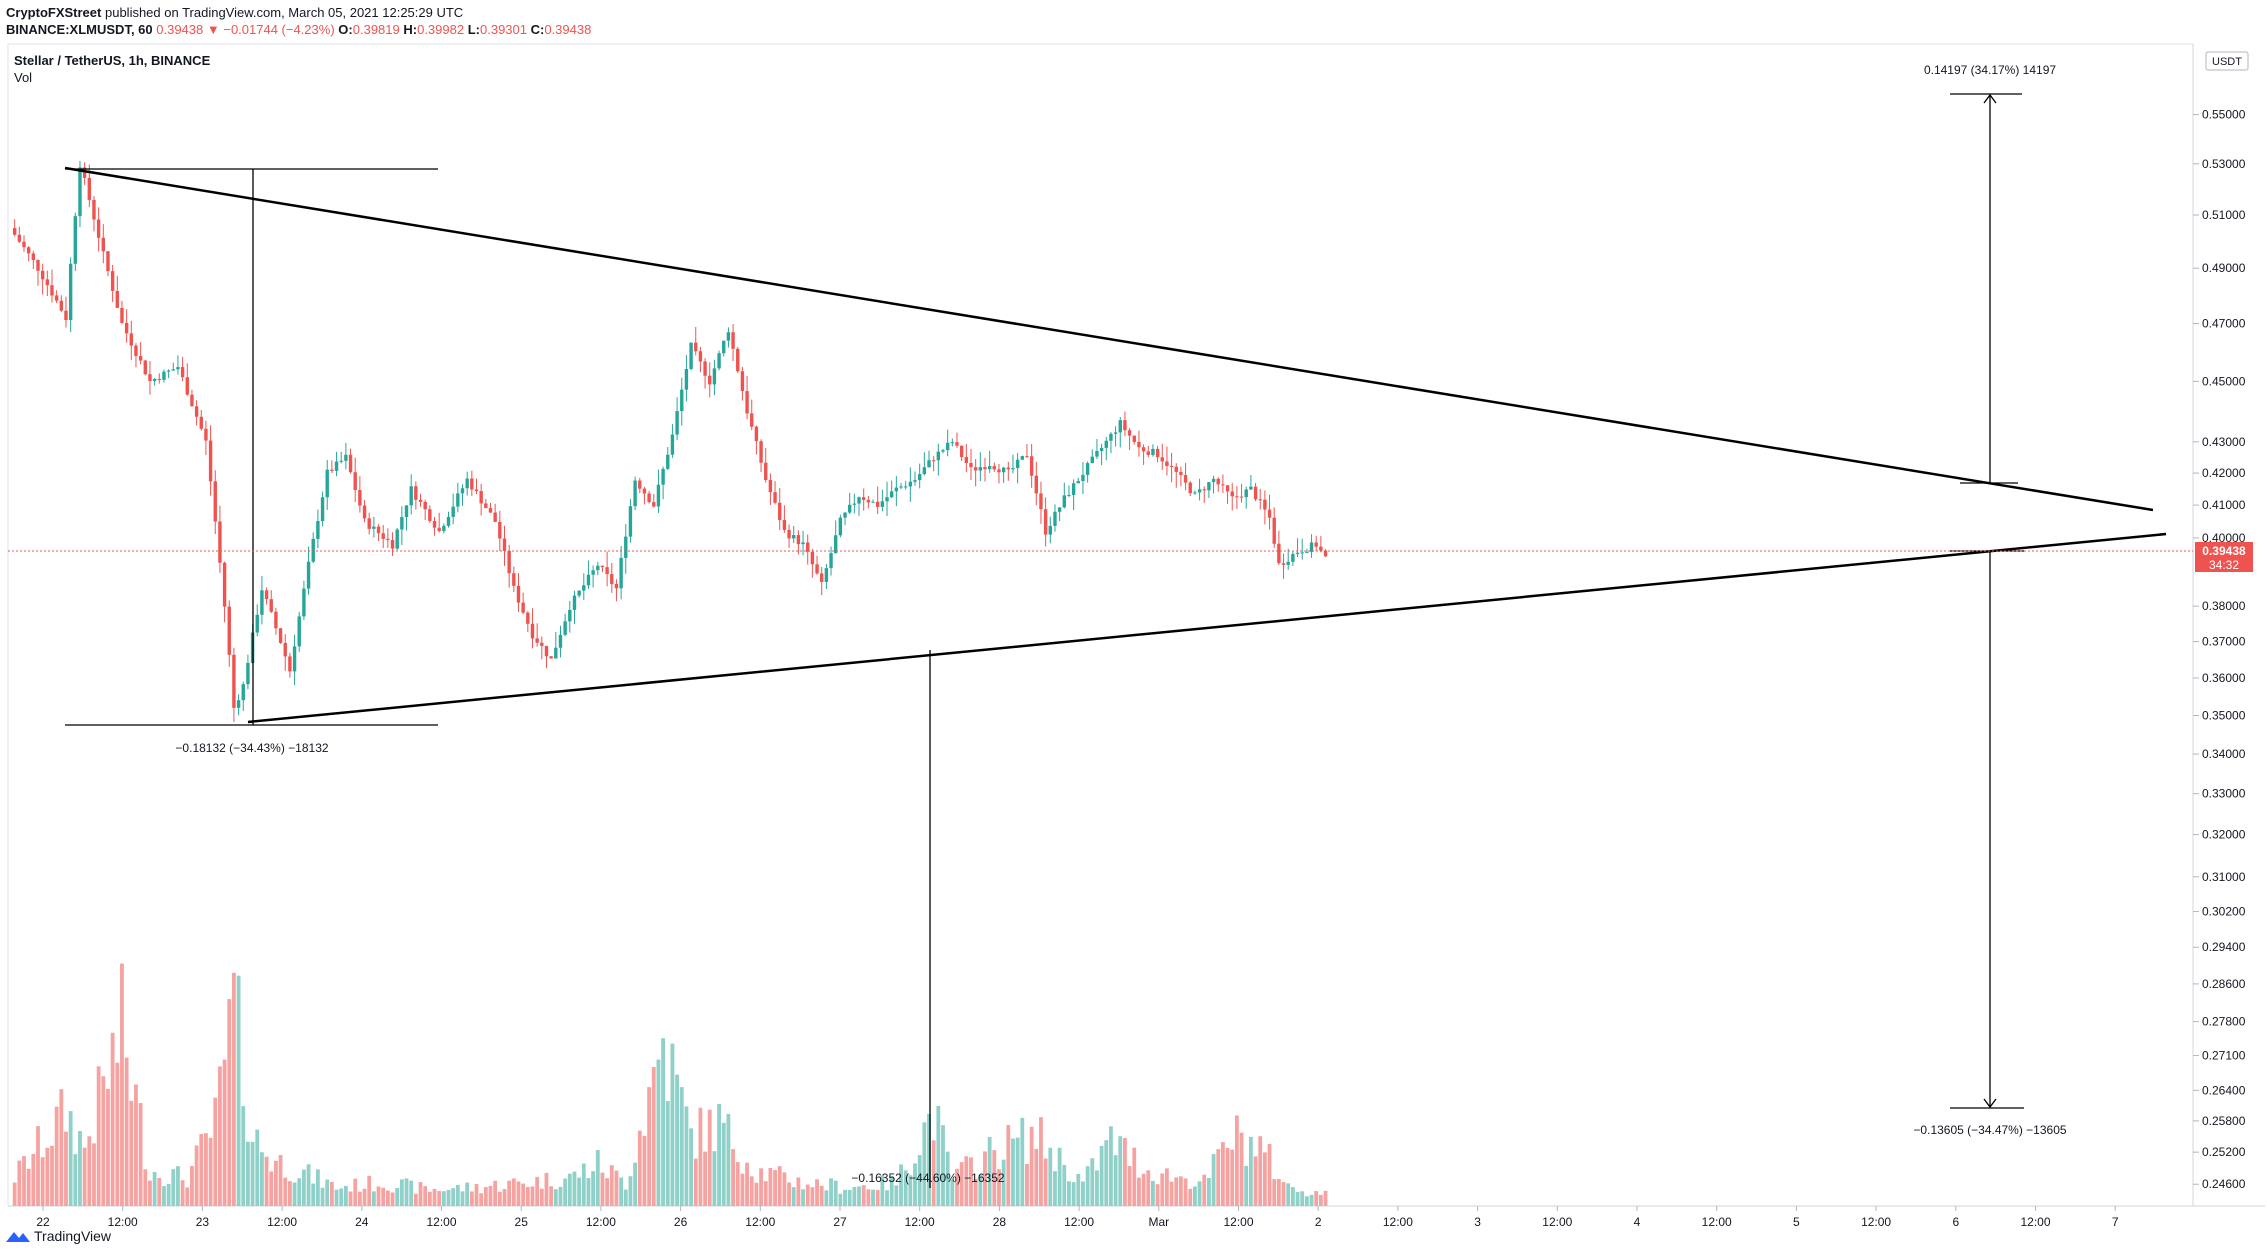 The image size is (2267, 1257). Describe the element at coordinates (1796, 1222) in the screenshot. I see `time-tick-label: 5` at that location.